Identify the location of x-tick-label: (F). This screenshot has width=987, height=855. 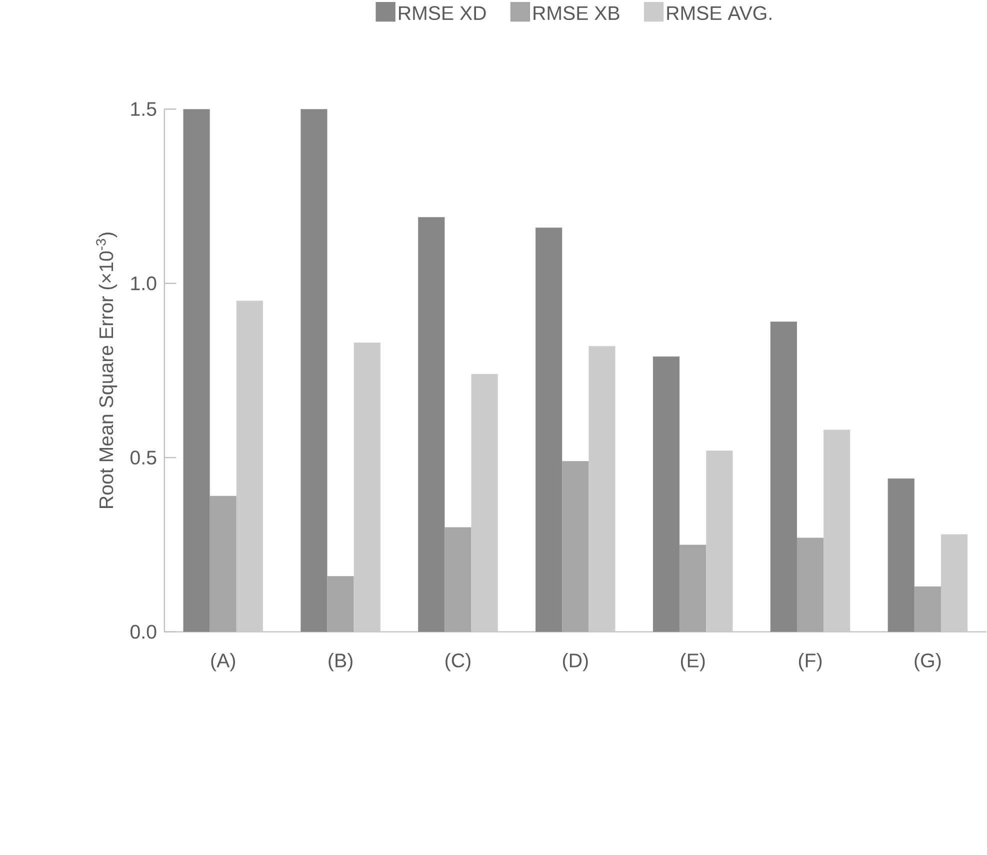
(810, 662).